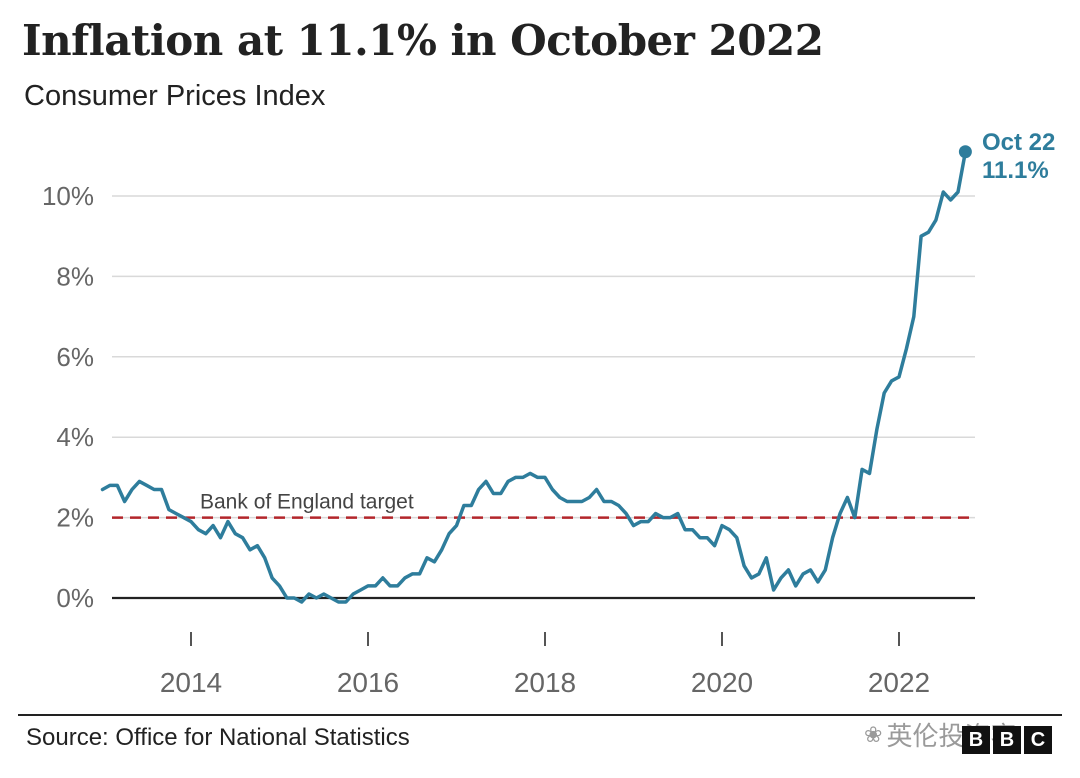  What do you see at coordinates (1038, 740) in the screenshot?
I see `bbc-logo-letter-3: C` at bounding box center [1038, 740].